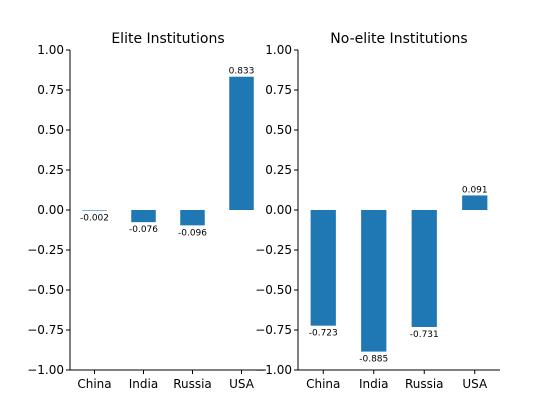 This screenshot has width=554, height=415. What do you see at coordinates (192, 233) in the screenshot?
I see `data-label: -0.096` at bounding box center [192, 233].